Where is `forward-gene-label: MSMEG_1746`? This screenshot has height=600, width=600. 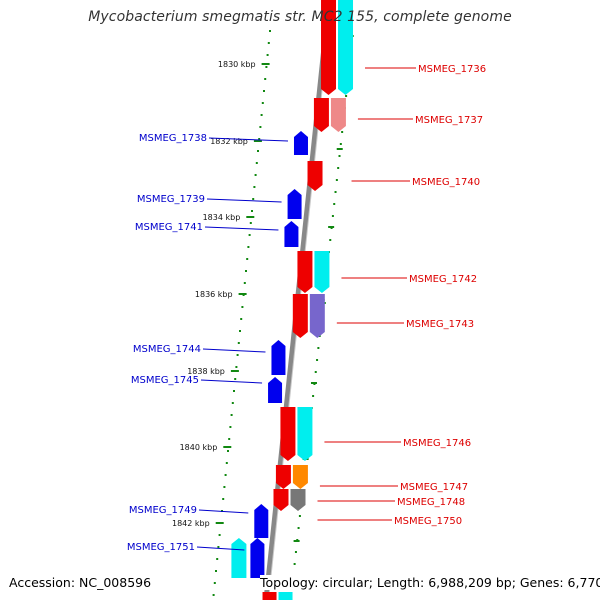
forward-gene-label: MSMEG_1746 is located at coordinates (437, 443).